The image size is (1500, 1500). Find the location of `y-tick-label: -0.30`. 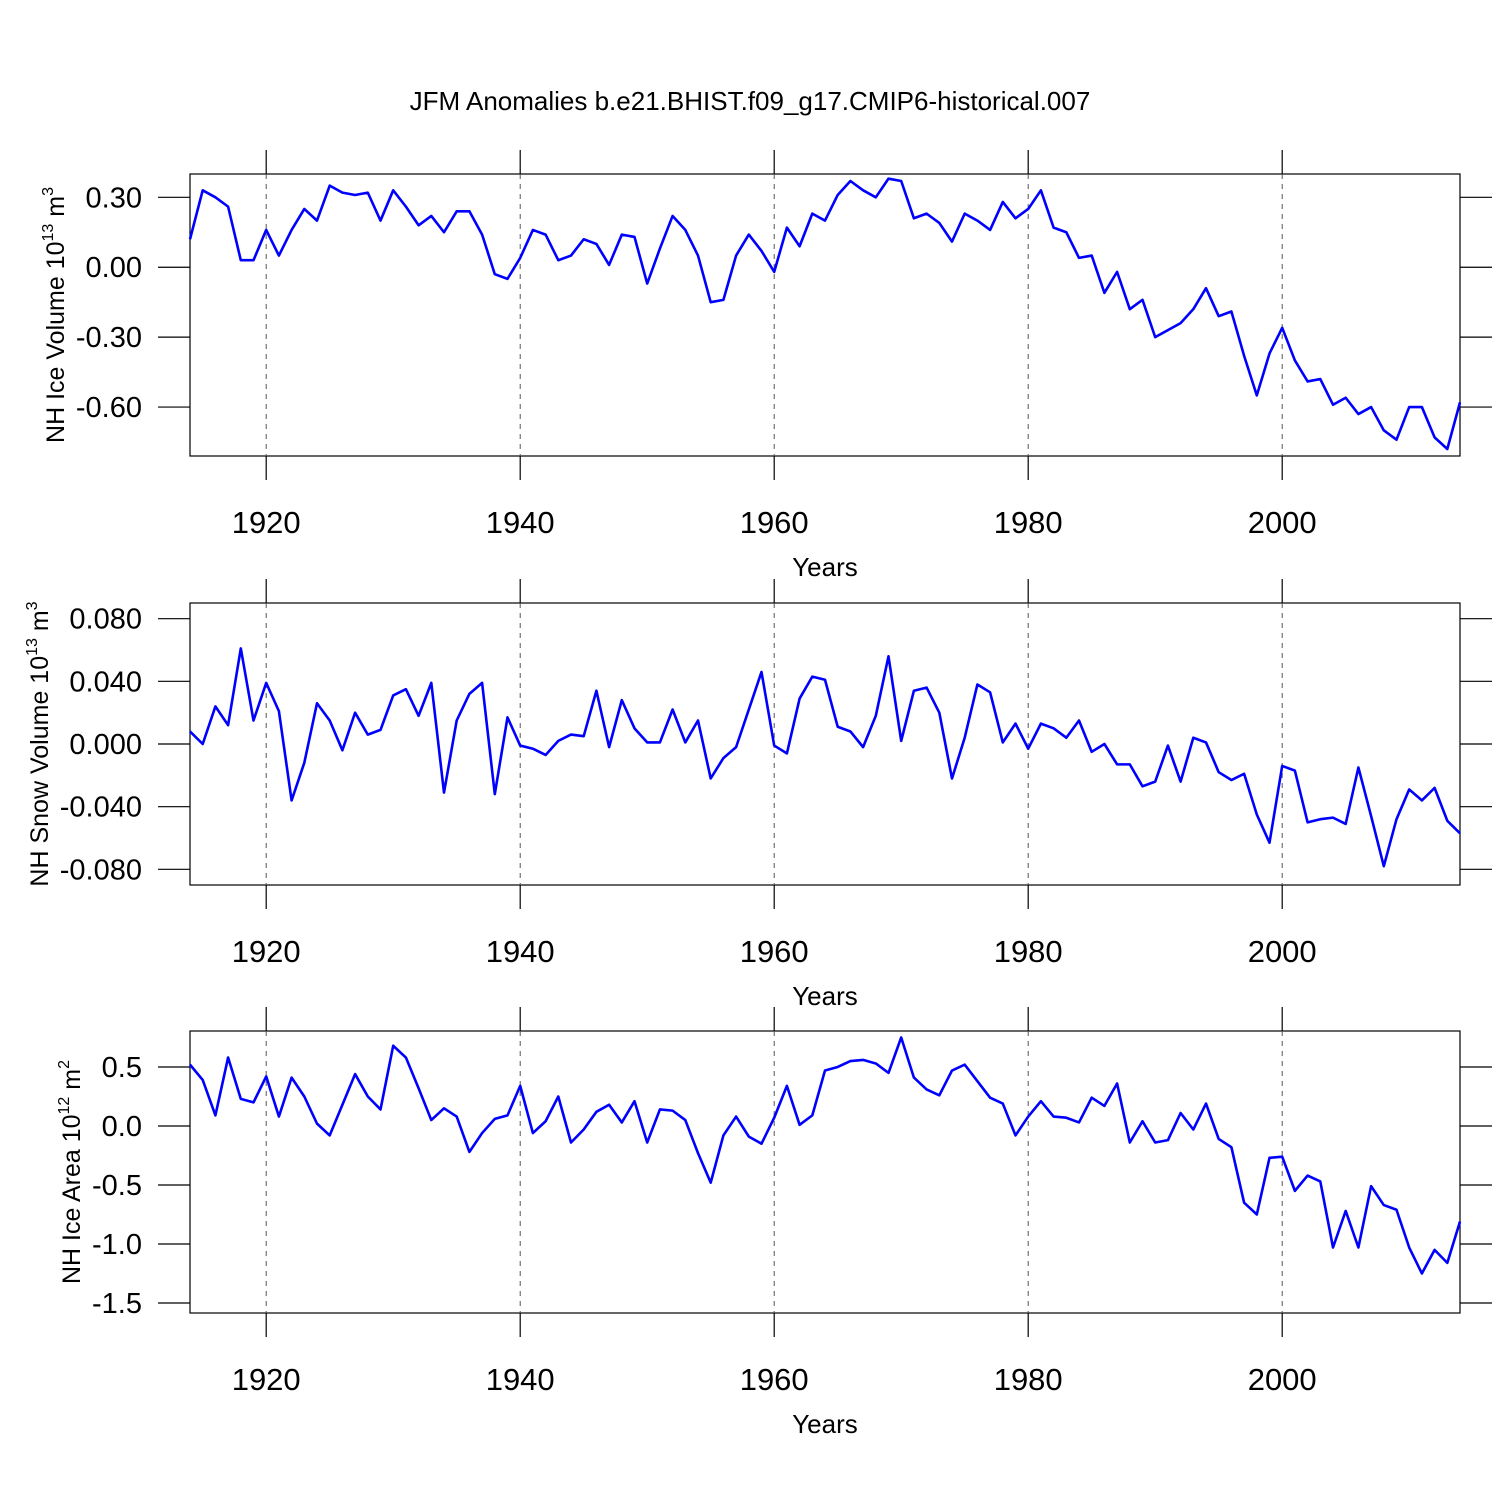

y-tick-label: -0.30 is located at coordinates (109, 338).